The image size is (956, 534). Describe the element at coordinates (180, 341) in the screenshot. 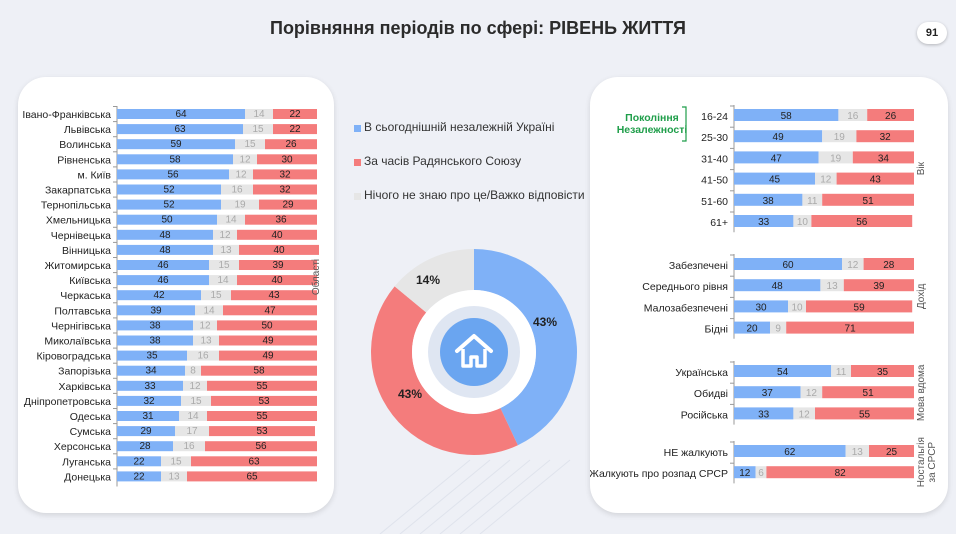

I see `region-row: Миколаївська 38 13 49` at that location.